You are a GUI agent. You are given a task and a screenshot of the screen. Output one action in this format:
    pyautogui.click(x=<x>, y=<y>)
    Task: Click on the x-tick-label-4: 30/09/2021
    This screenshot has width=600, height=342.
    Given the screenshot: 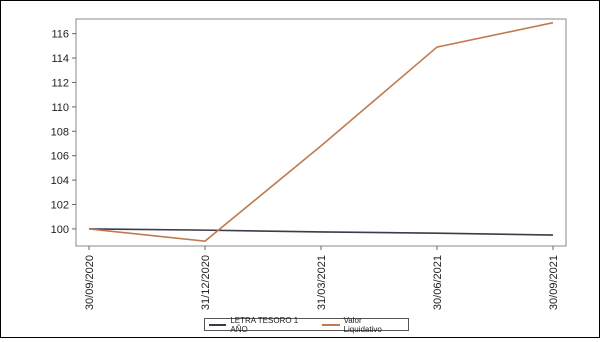 What is the action you would take?
    pyautogui.click(x=554, y=282)
    